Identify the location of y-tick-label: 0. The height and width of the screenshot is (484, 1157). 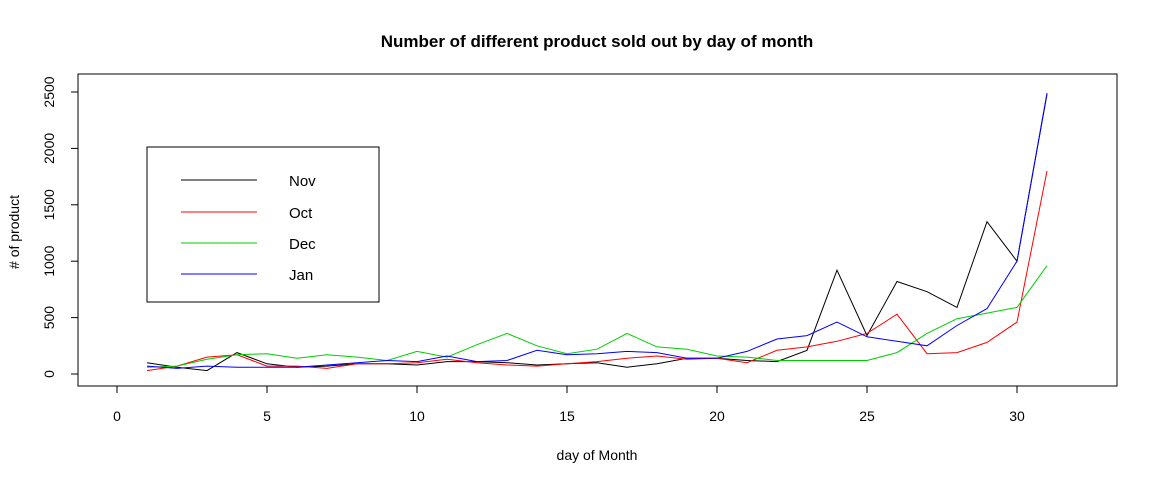
(49, 374).